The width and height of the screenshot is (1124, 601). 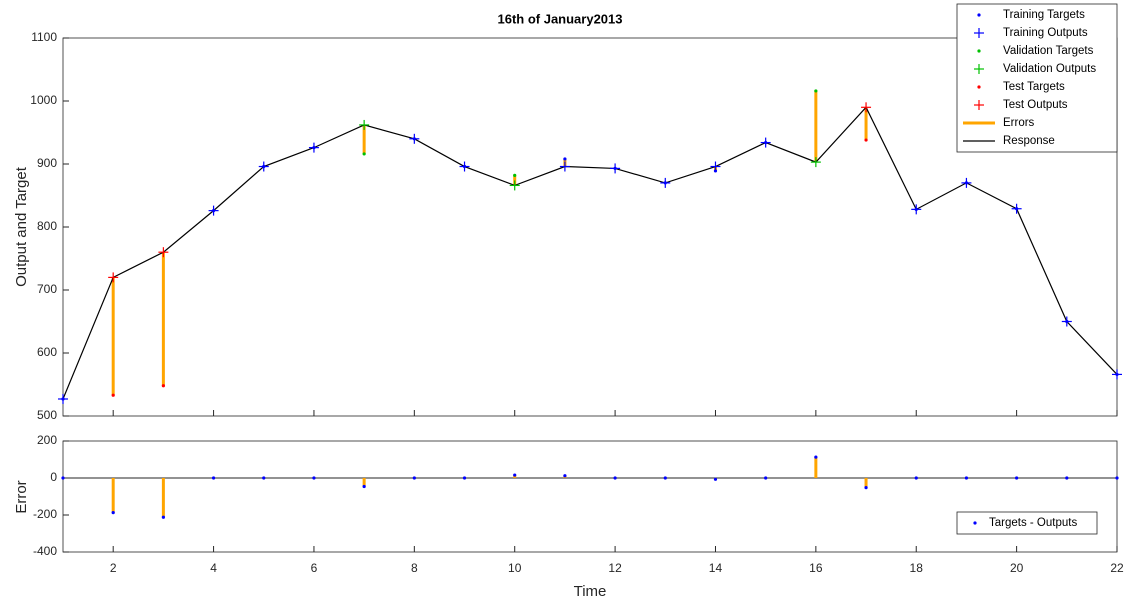 What do you see at coordinates (1049, 69) in the screenshot?
I see `legend-label: Validation Outputs` at bounding box center [1049, 69].